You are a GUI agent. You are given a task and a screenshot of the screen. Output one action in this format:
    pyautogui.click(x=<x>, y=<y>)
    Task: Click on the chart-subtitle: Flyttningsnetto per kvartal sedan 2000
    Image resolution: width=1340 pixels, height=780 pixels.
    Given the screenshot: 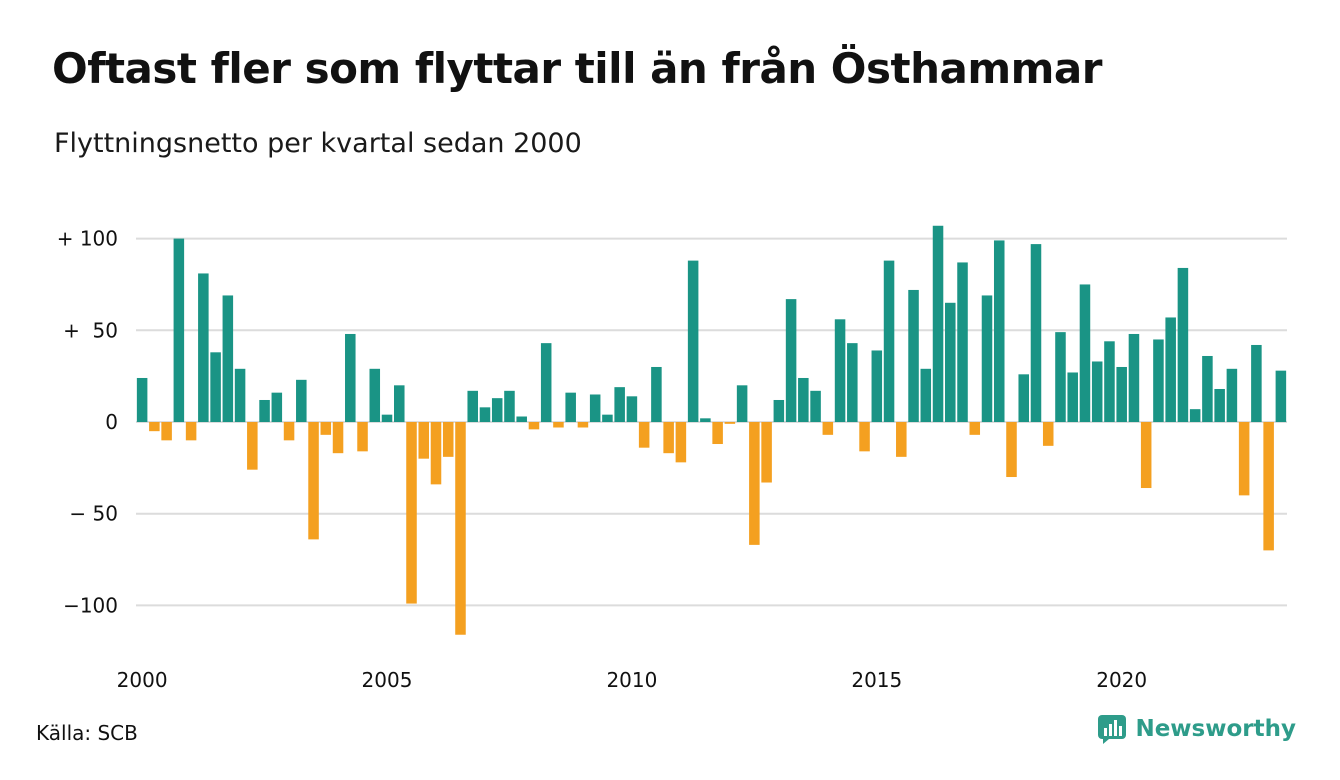 What is the action you would take?
    pyautogui.click(x=318, y=143)
    